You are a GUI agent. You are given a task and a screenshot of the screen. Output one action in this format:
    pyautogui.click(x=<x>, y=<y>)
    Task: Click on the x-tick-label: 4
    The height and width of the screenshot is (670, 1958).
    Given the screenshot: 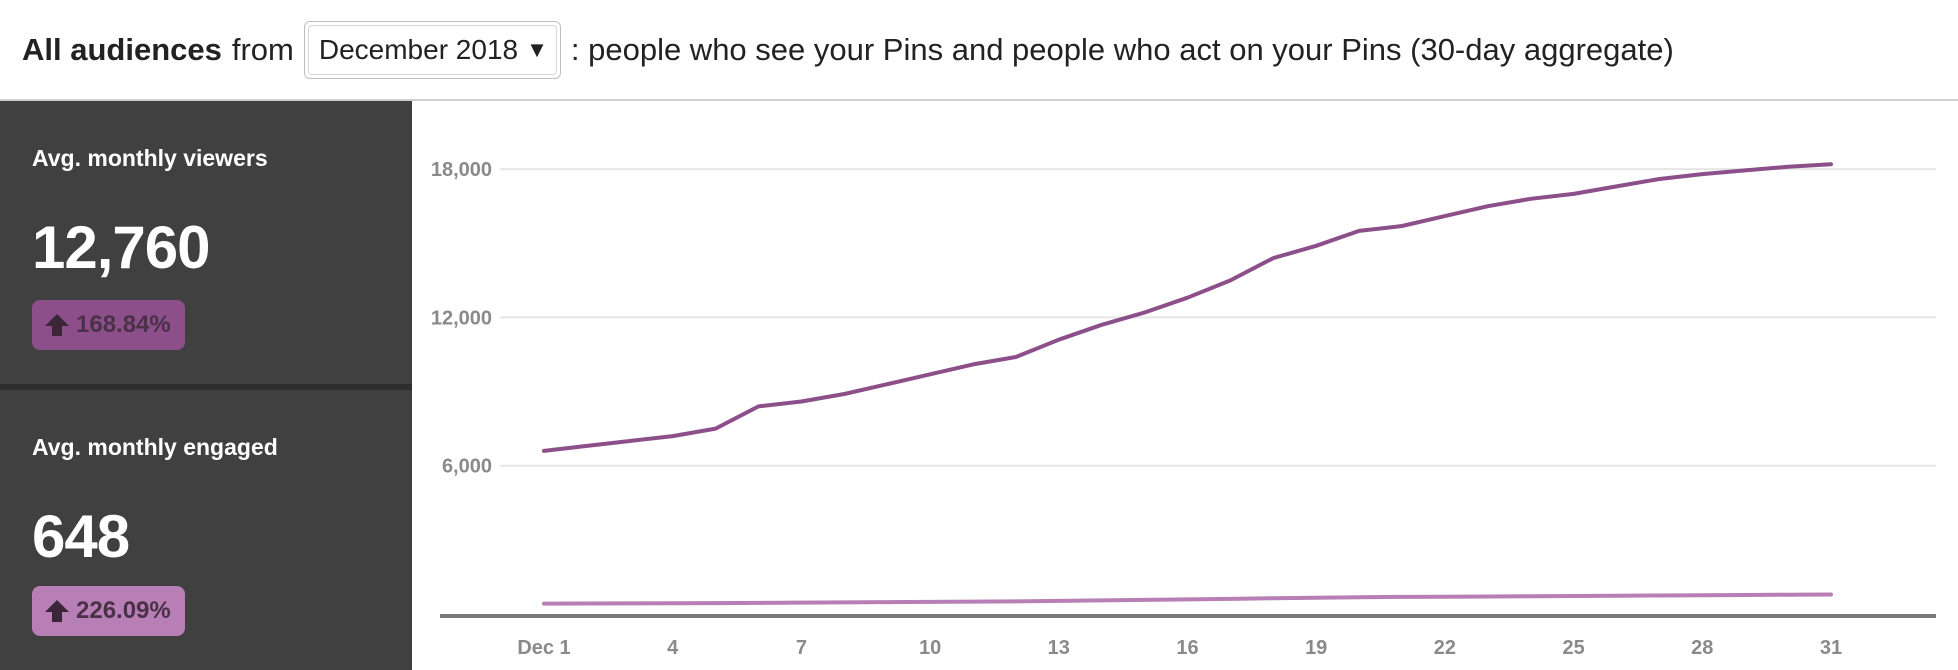 What is the action you would take?
    pyautogui.click(x=673, y=648)
    